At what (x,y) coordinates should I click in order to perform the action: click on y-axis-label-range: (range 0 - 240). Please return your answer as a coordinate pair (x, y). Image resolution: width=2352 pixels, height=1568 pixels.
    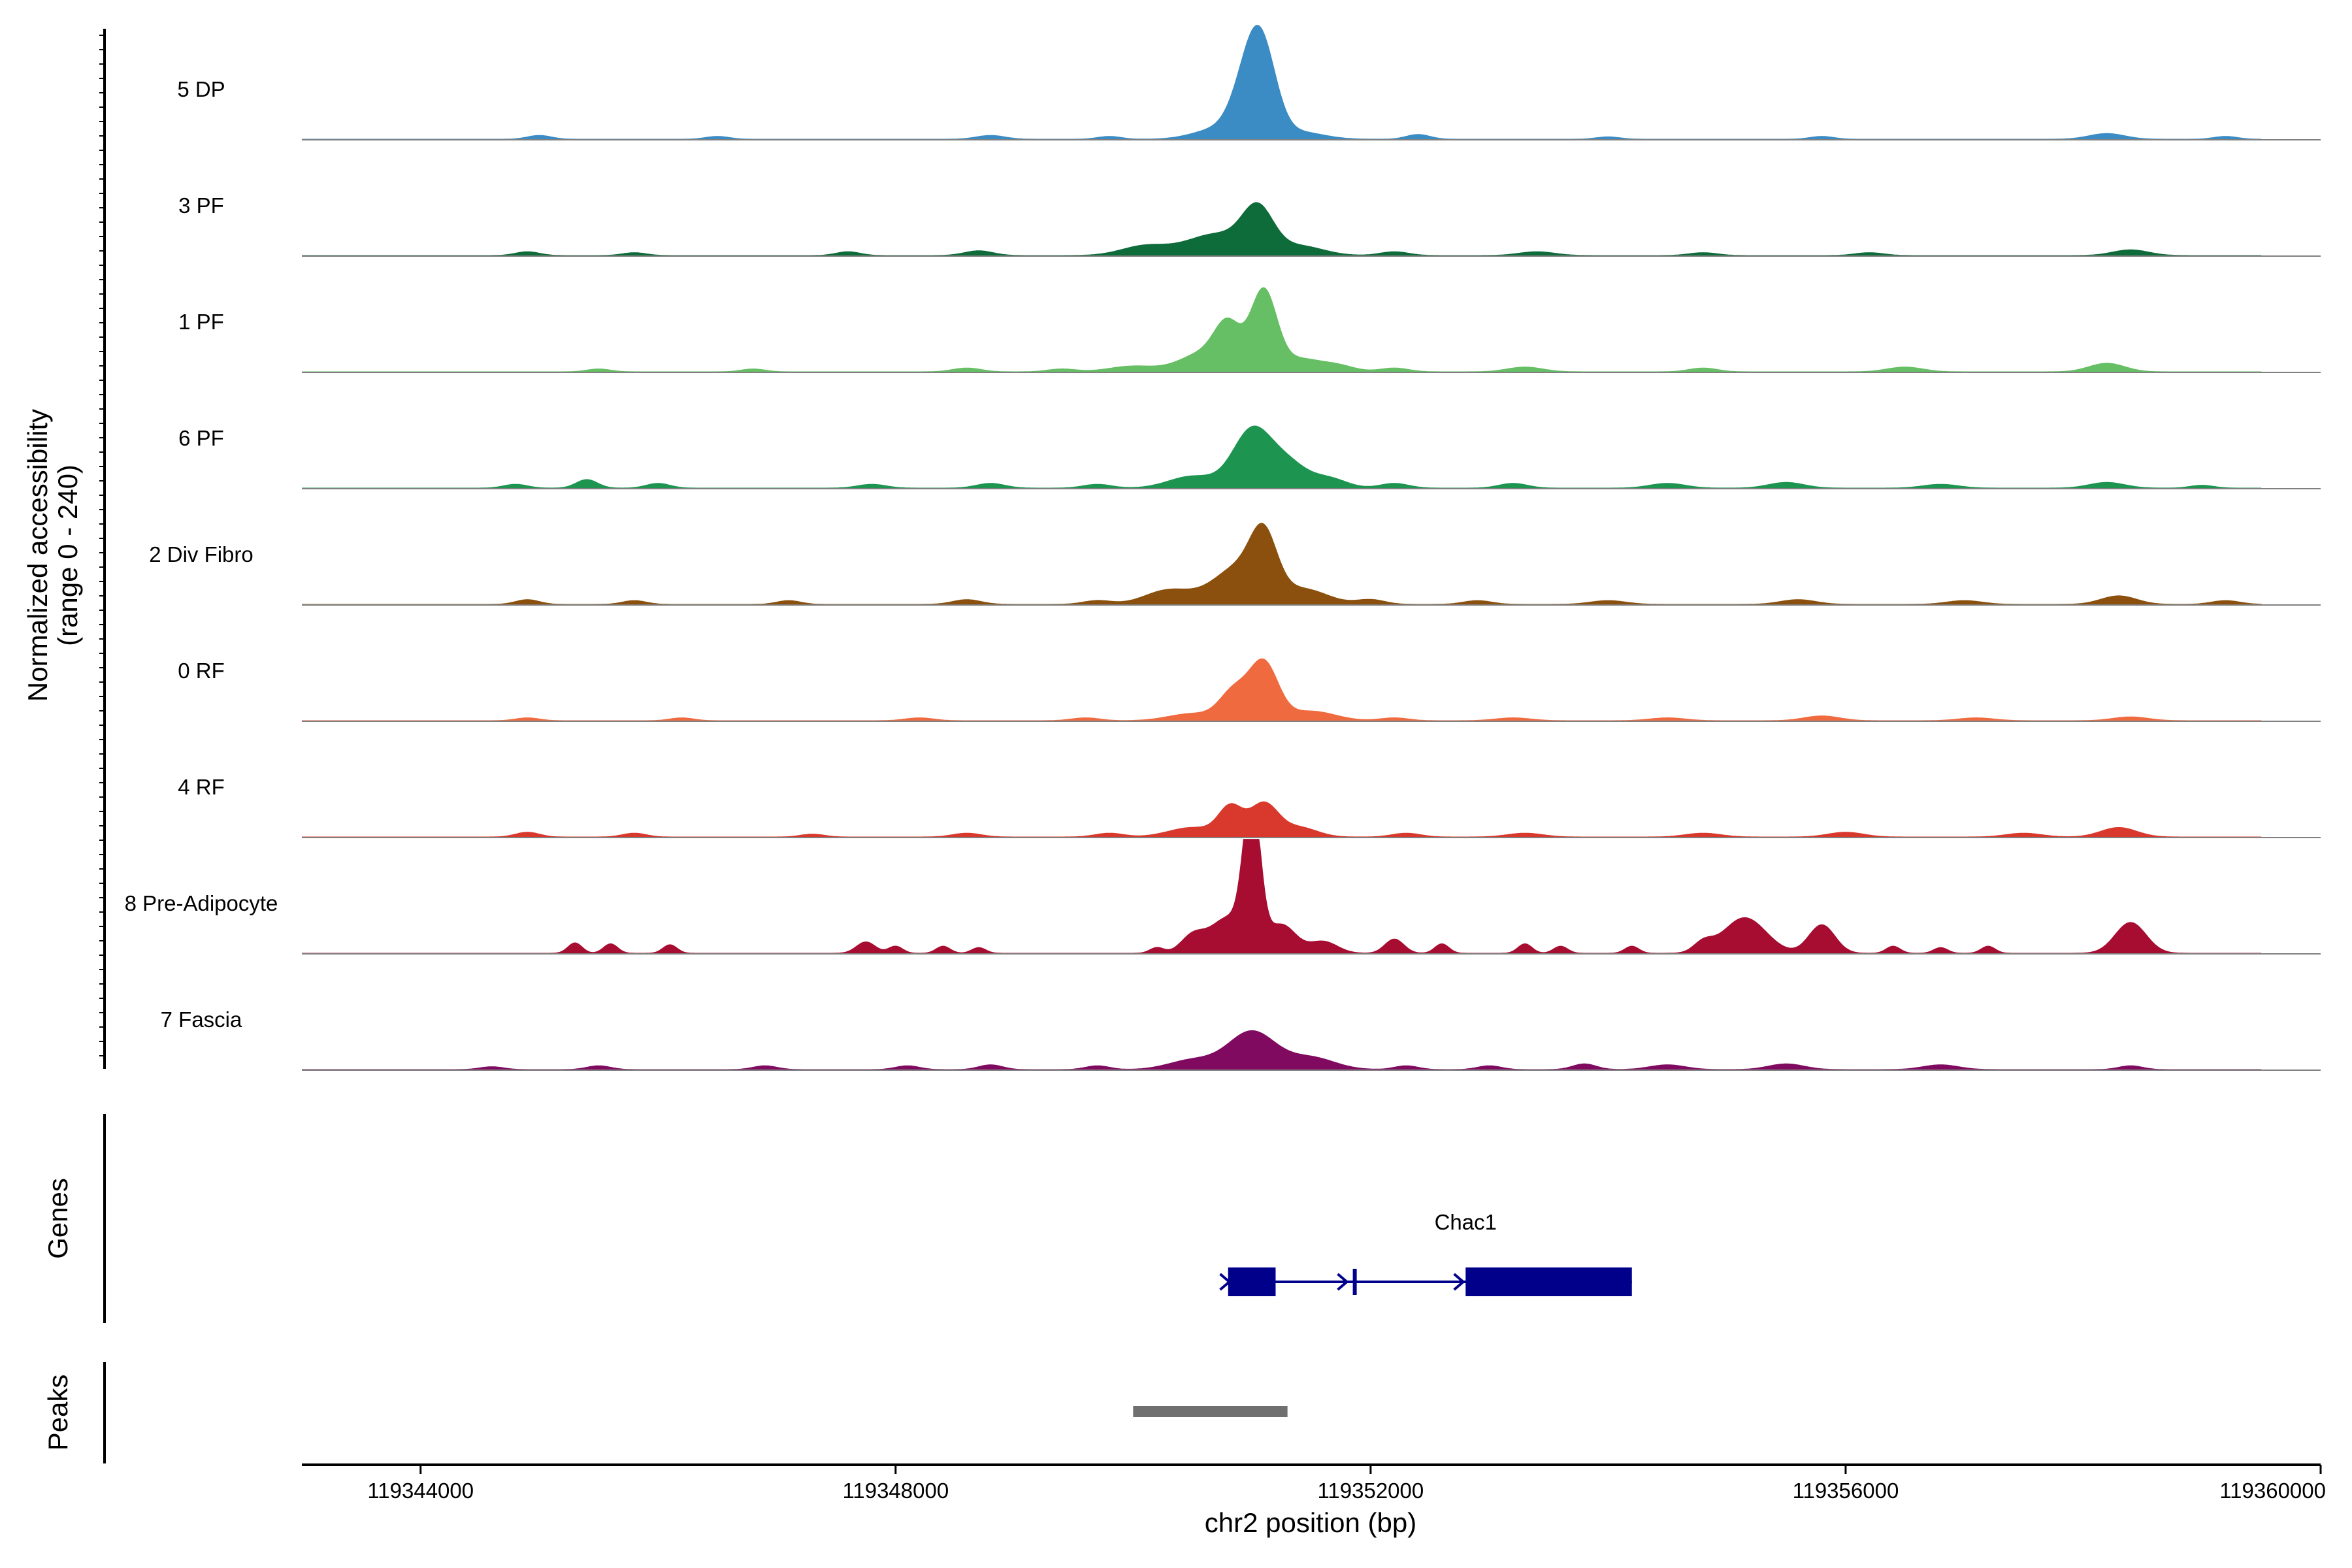
    Looking at the image, I should click on (67, 555).